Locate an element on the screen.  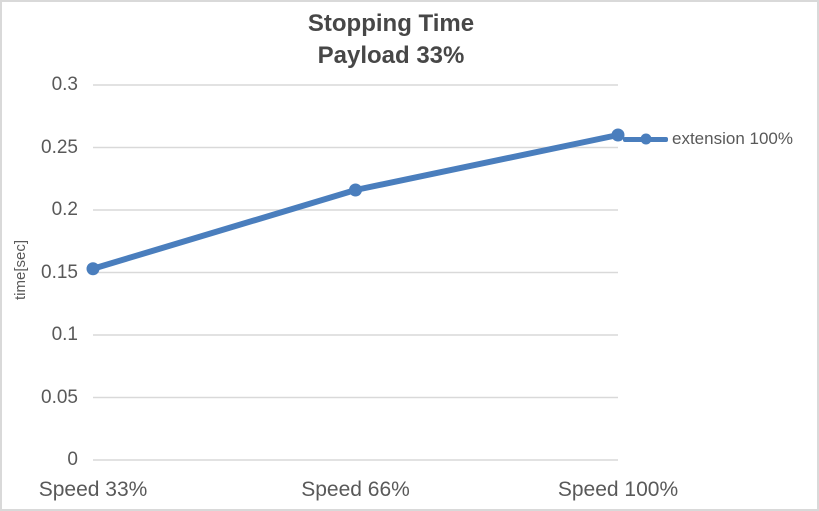
legend-marker-dot-icon is located at coordinates (645, 139).